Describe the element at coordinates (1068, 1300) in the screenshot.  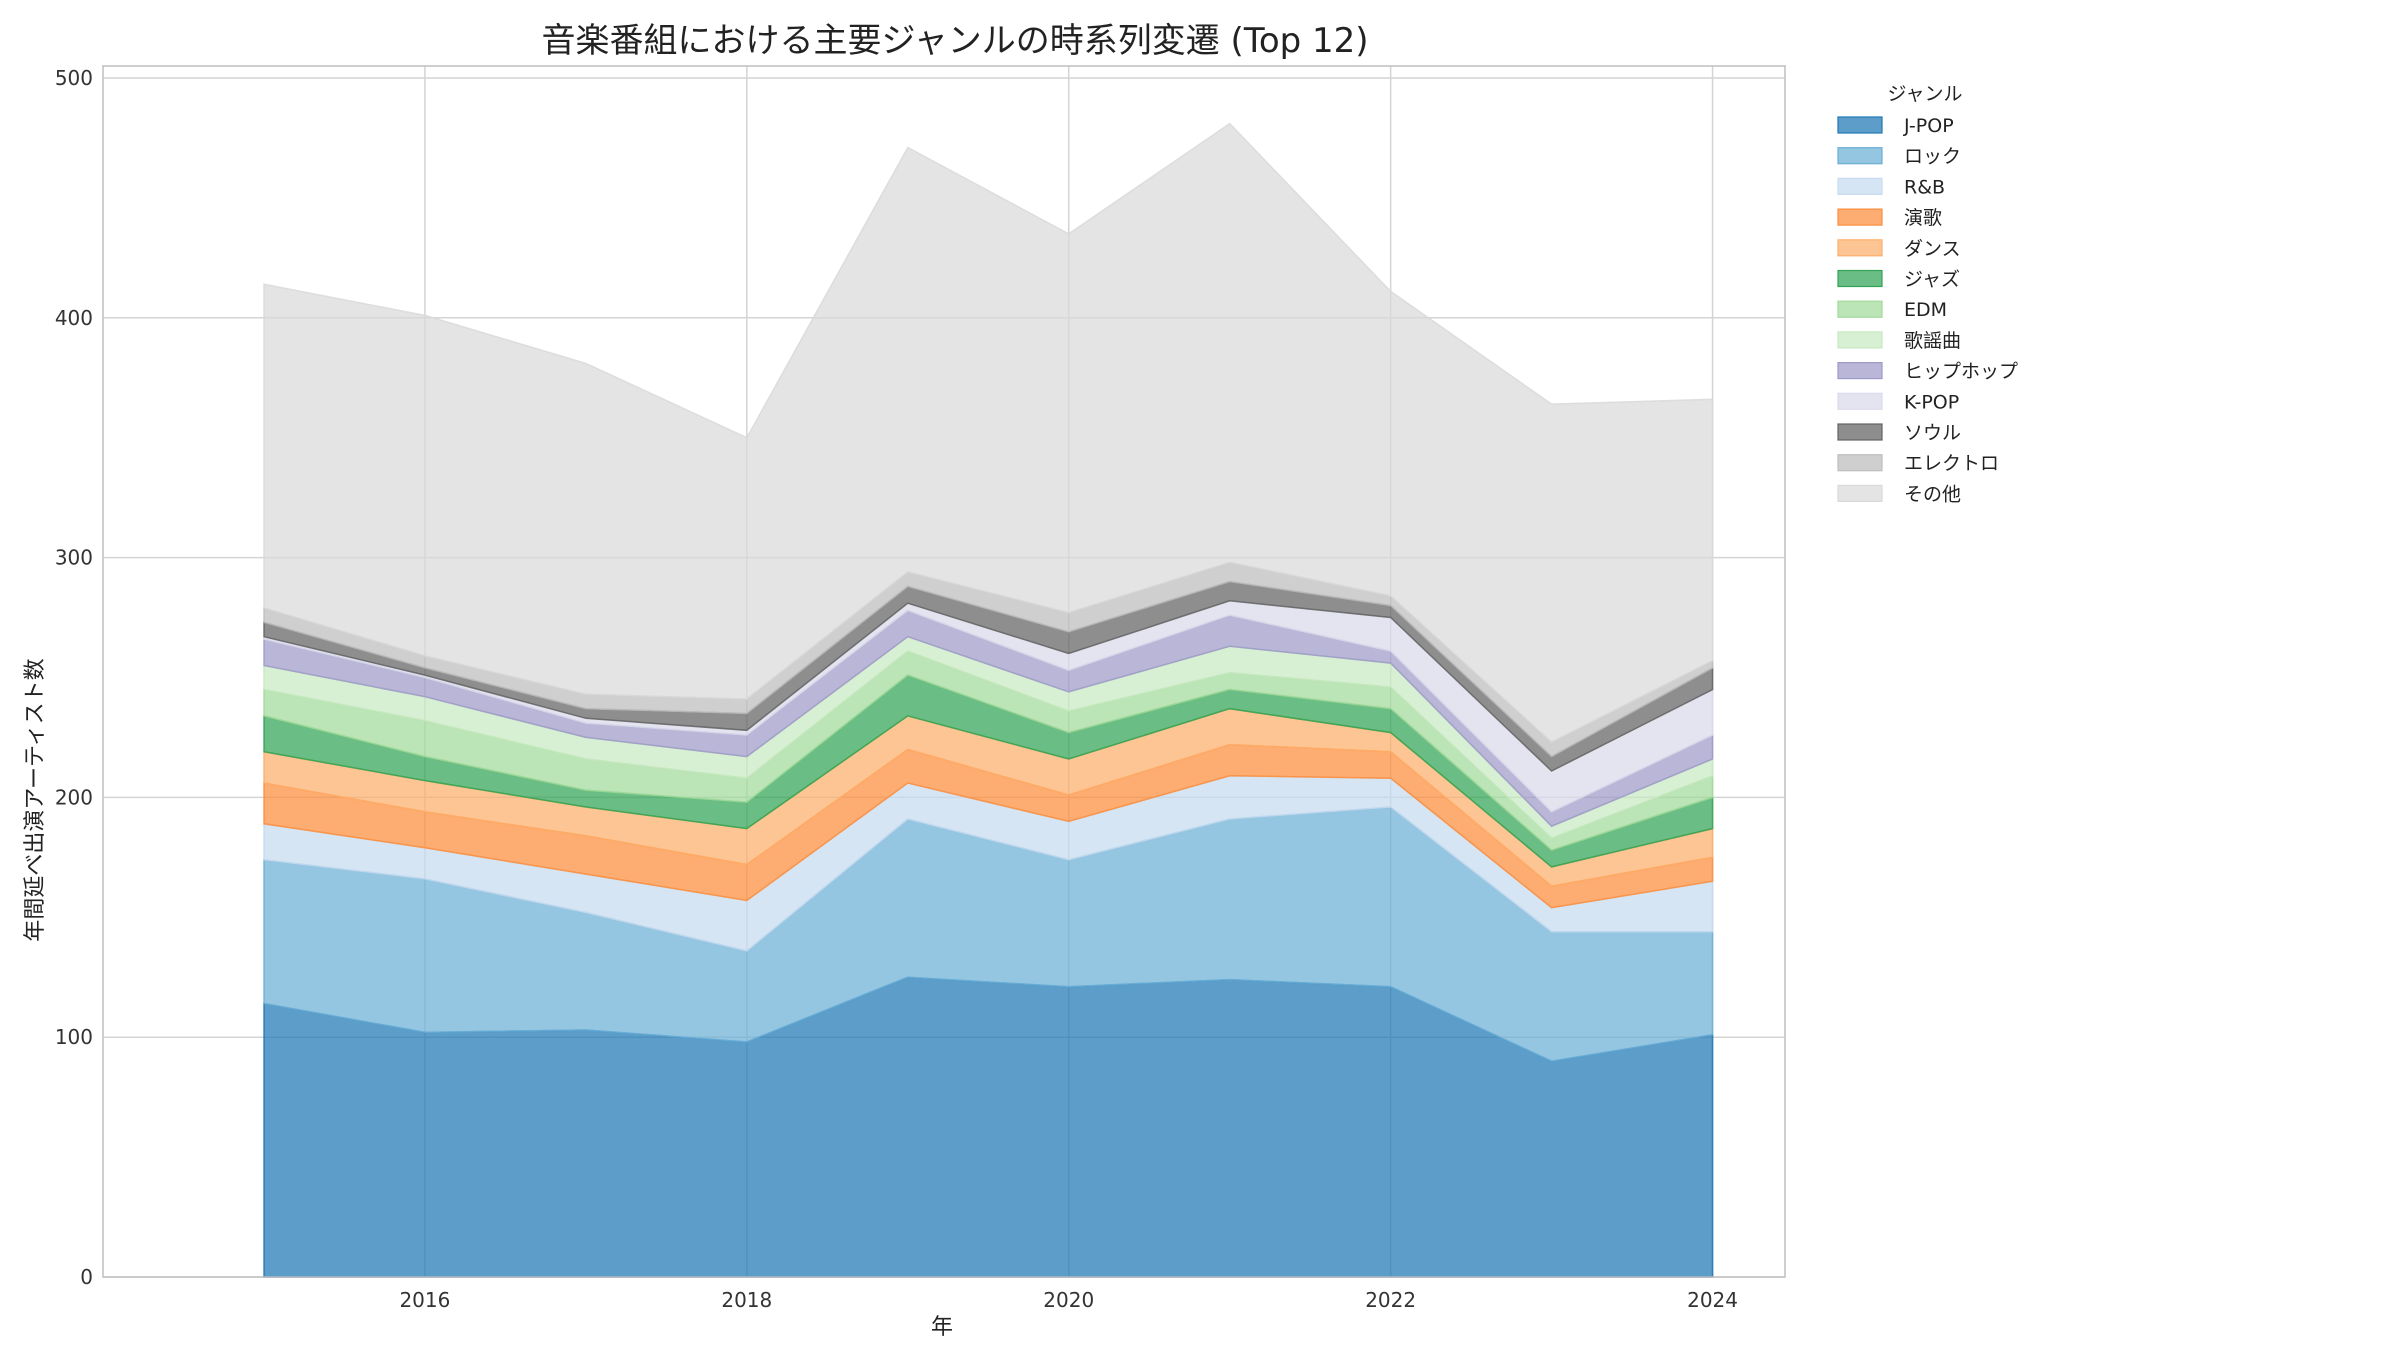
I see `x-tick-label: 2020` at that location.